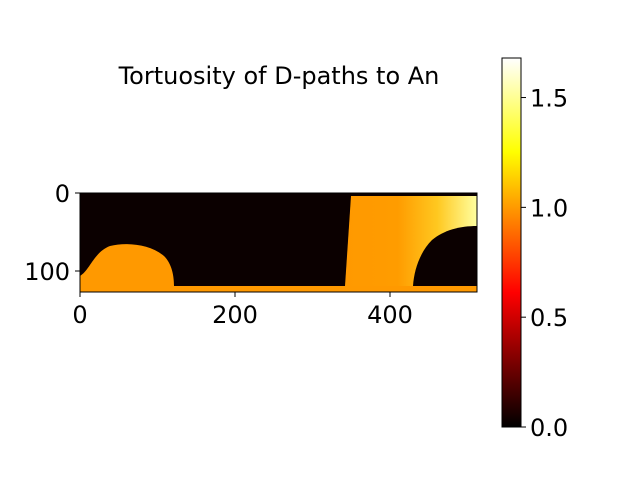 The image size is (640, 480). I want to click on x-axis: 0 200 400, so click(242, 310).